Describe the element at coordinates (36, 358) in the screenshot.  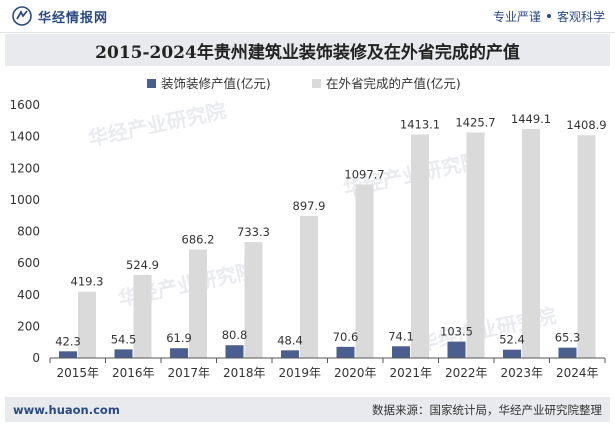
I see `y-tick-label: 0` at that location.